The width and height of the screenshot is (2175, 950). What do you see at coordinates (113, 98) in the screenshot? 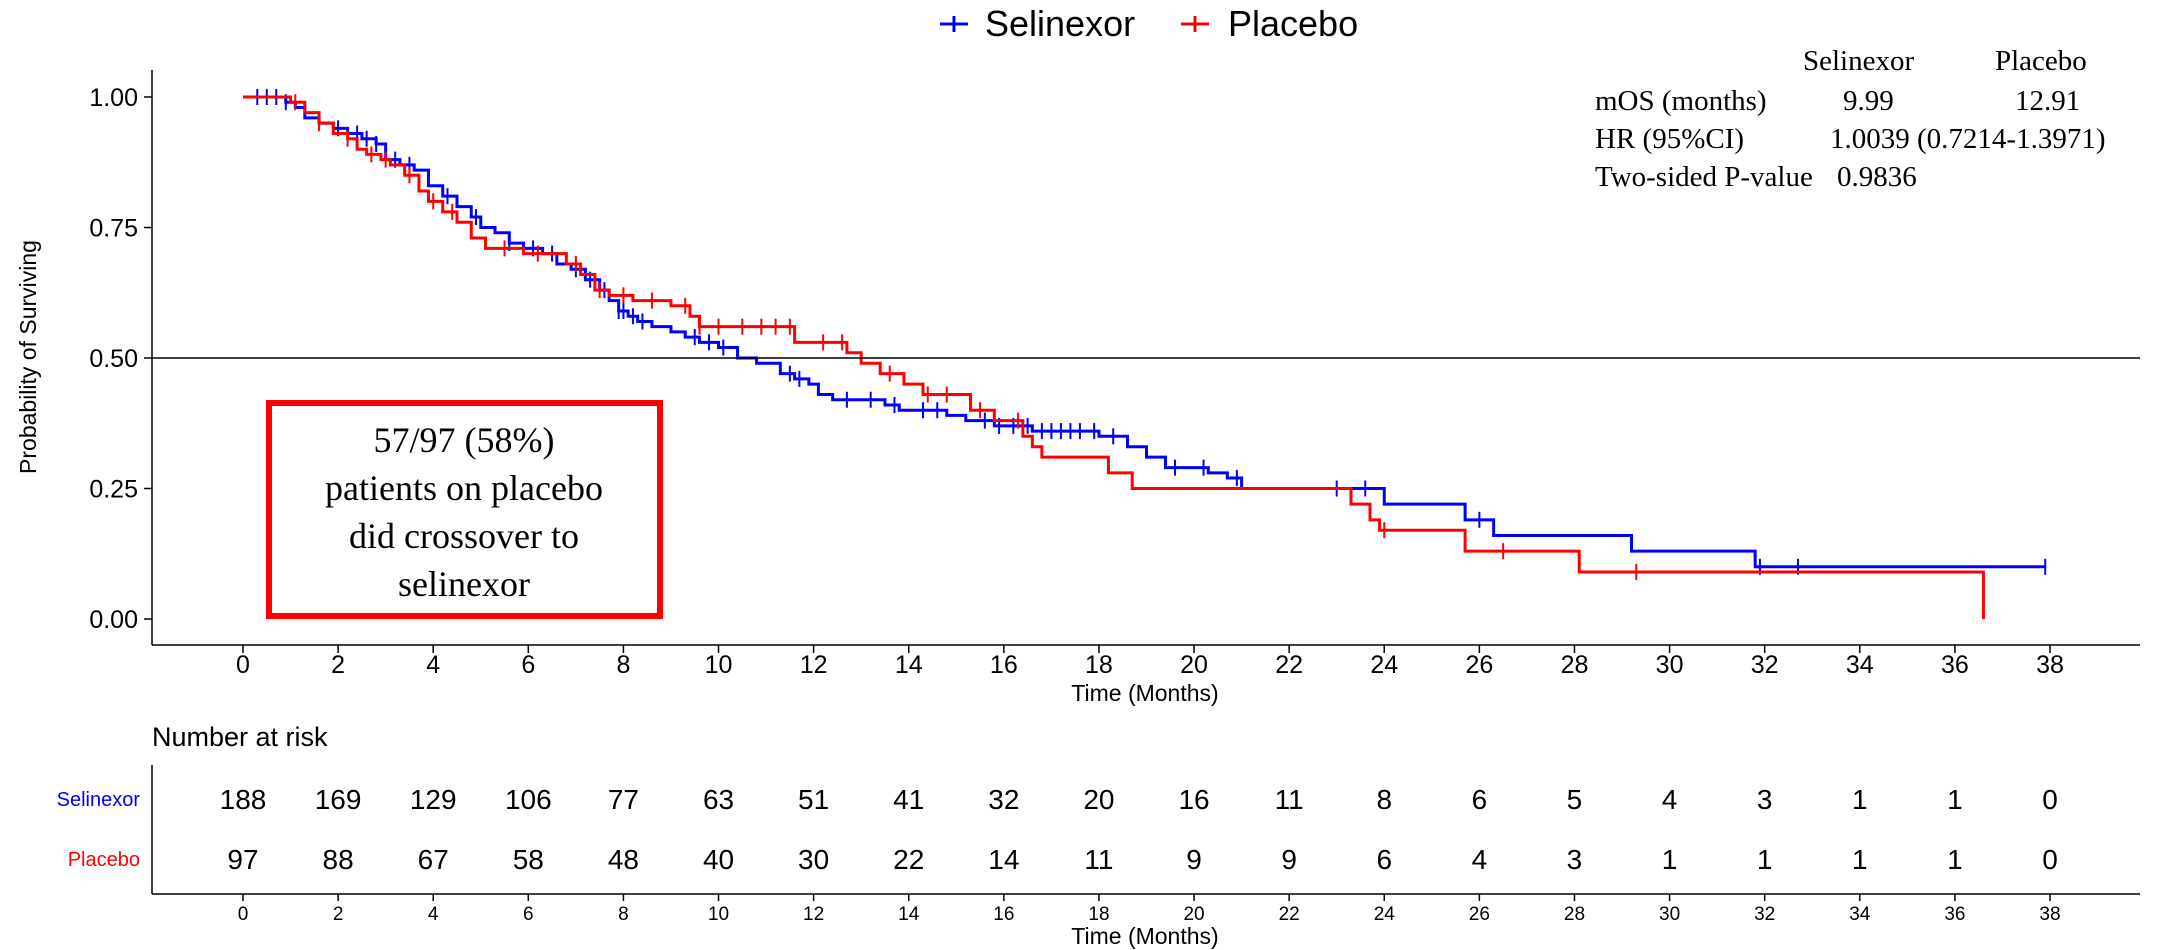
I see `y-tick-label: 1.00` at bounding box center [113, 98].